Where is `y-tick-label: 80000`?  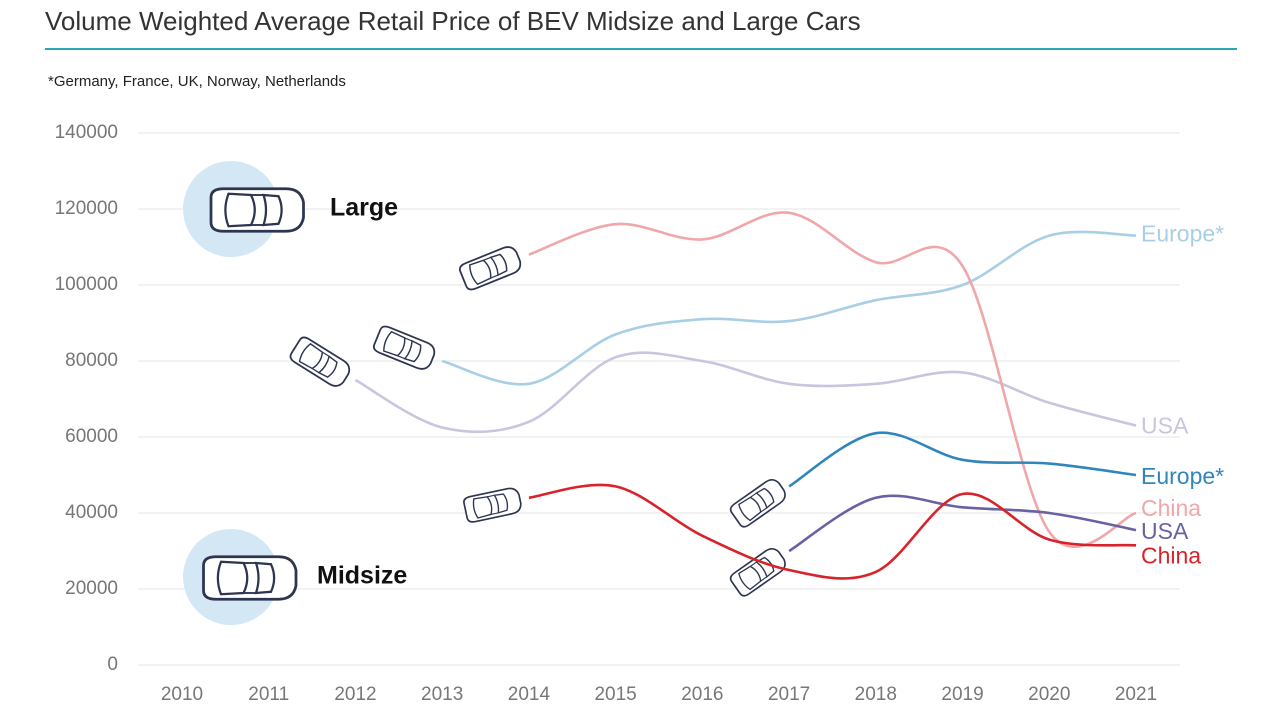 y-tick-label: 80000 is located at coordinates (91, 360).